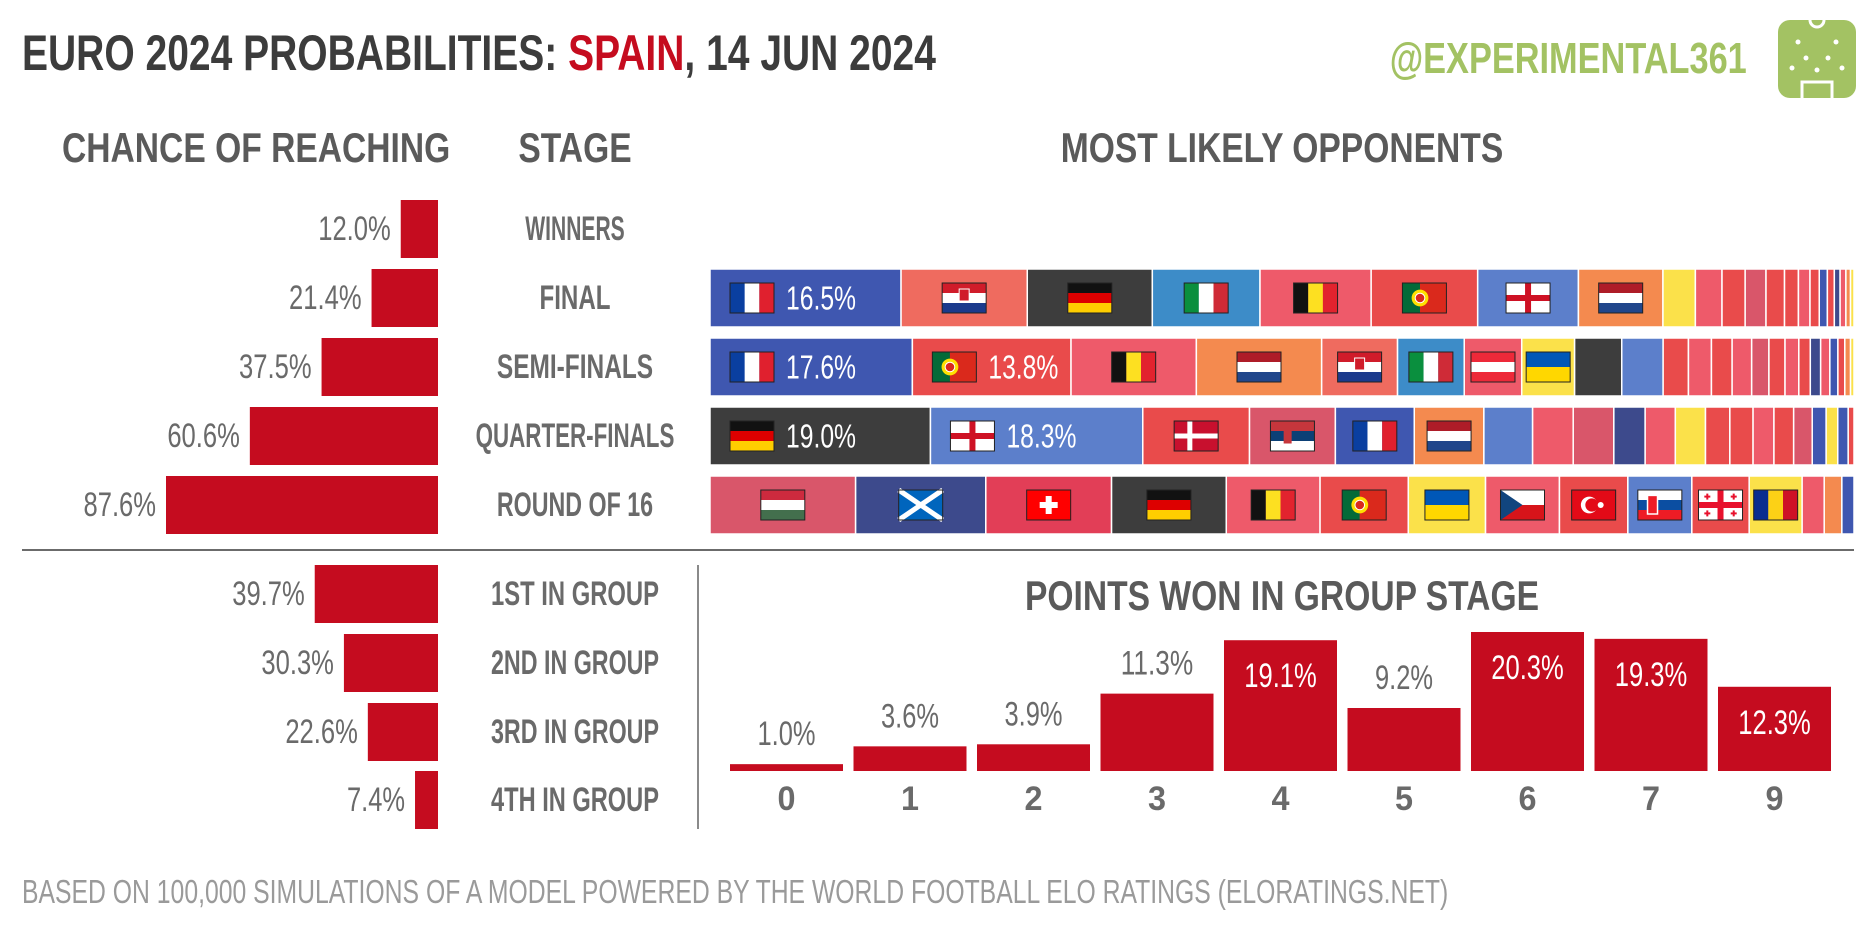 Image resolution: width=1875 pixels, height=937 pixels. I want to click on flag-switzerland, so click(1049, 505).